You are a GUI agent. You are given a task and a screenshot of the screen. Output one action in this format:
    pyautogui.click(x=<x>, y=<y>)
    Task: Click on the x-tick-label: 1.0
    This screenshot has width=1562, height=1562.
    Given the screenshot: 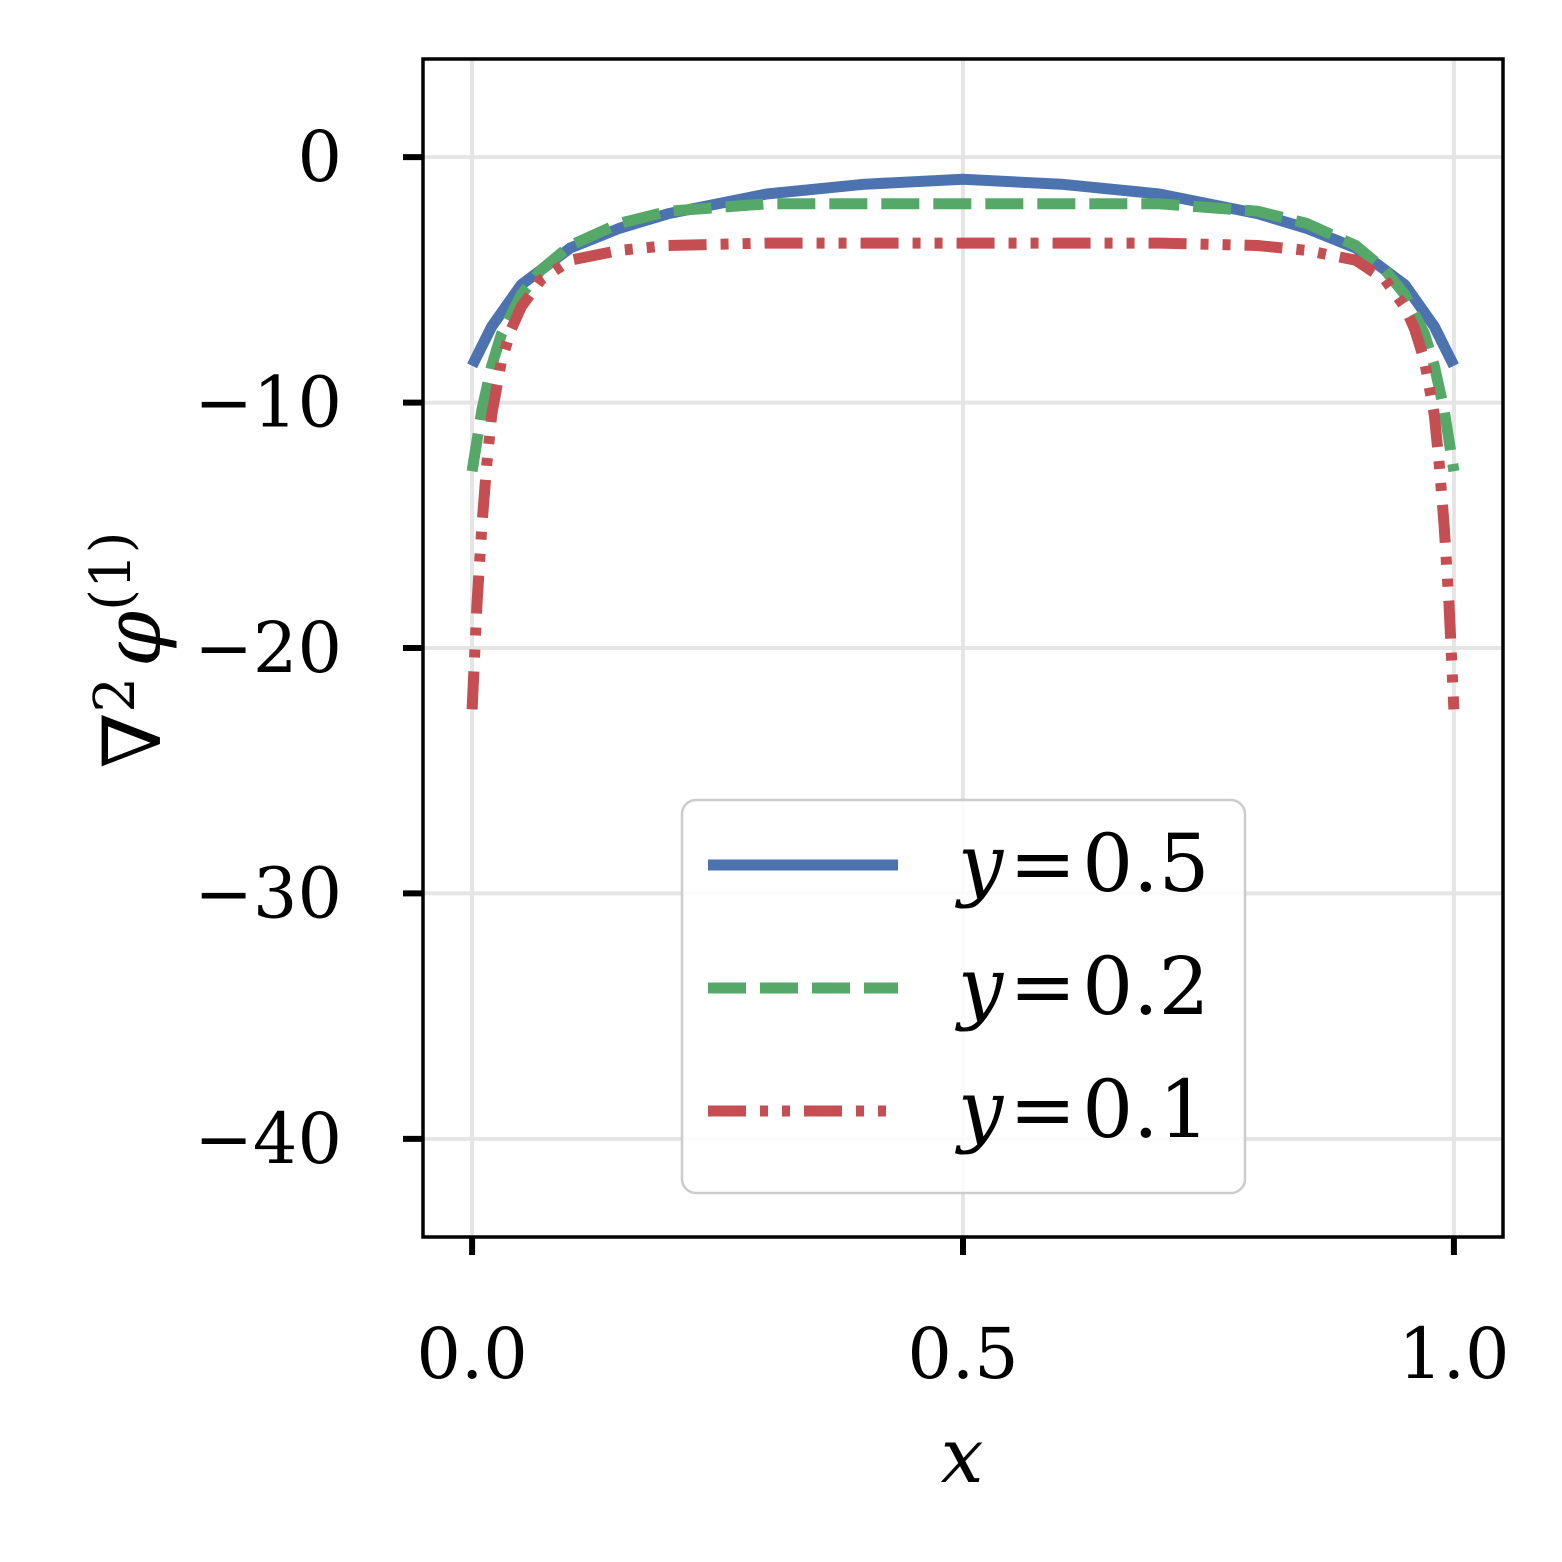 What is the action you would take?
    pyautogui.click(x=1453, y=1354)
    